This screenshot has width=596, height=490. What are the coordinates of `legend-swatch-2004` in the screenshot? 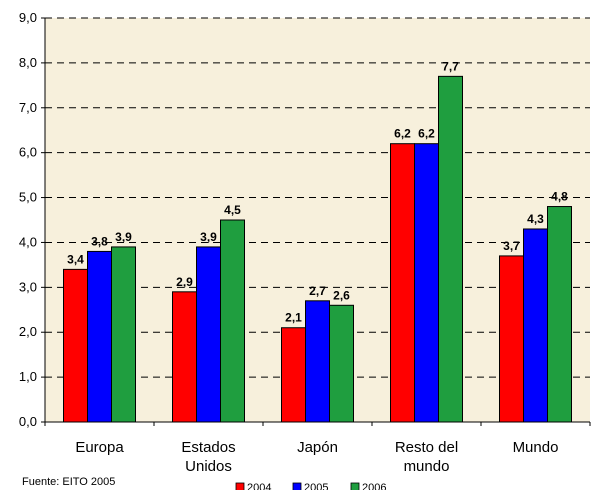 It's located at (240, 486).